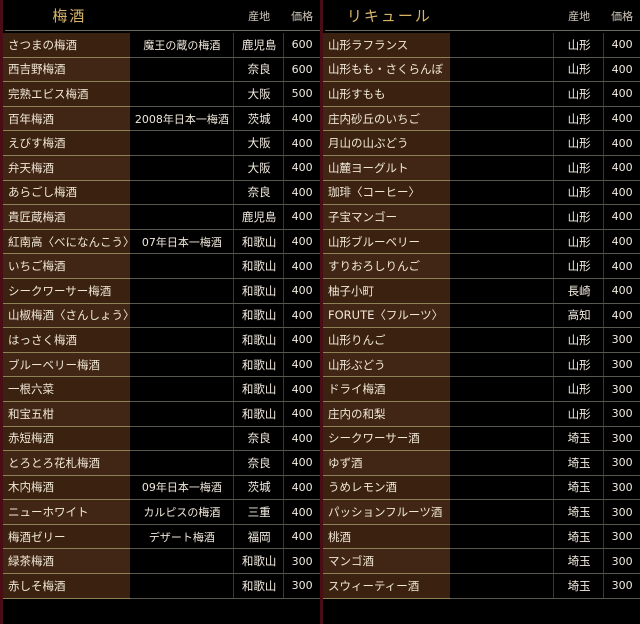 Image resolution: width=640 pixels, height=624 pixels. What do you see at coordinates (161, 119) in the screenshot?
I see `table-row: 百年梅酒 2008年日本一梅酒 茨城 400` at bounding box center [161, 119].